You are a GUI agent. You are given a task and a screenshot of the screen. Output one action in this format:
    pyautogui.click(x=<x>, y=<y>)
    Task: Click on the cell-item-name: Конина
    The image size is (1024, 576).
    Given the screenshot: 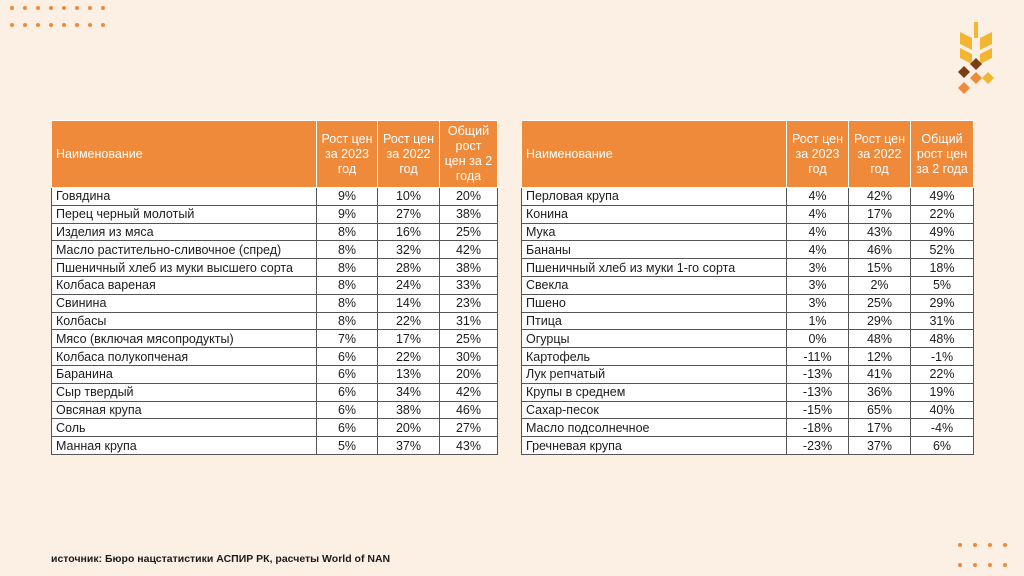 What is the action you would take?
    pyautogui.click(x=654, y=214)
    